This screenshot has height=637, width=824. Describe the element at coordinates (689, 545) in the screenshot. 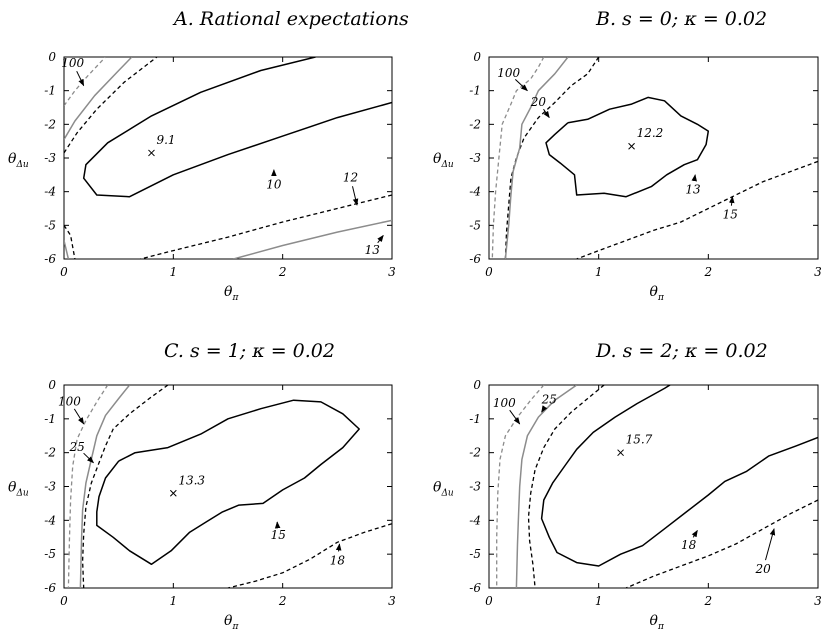

I see `contour-label: 18` at that location.